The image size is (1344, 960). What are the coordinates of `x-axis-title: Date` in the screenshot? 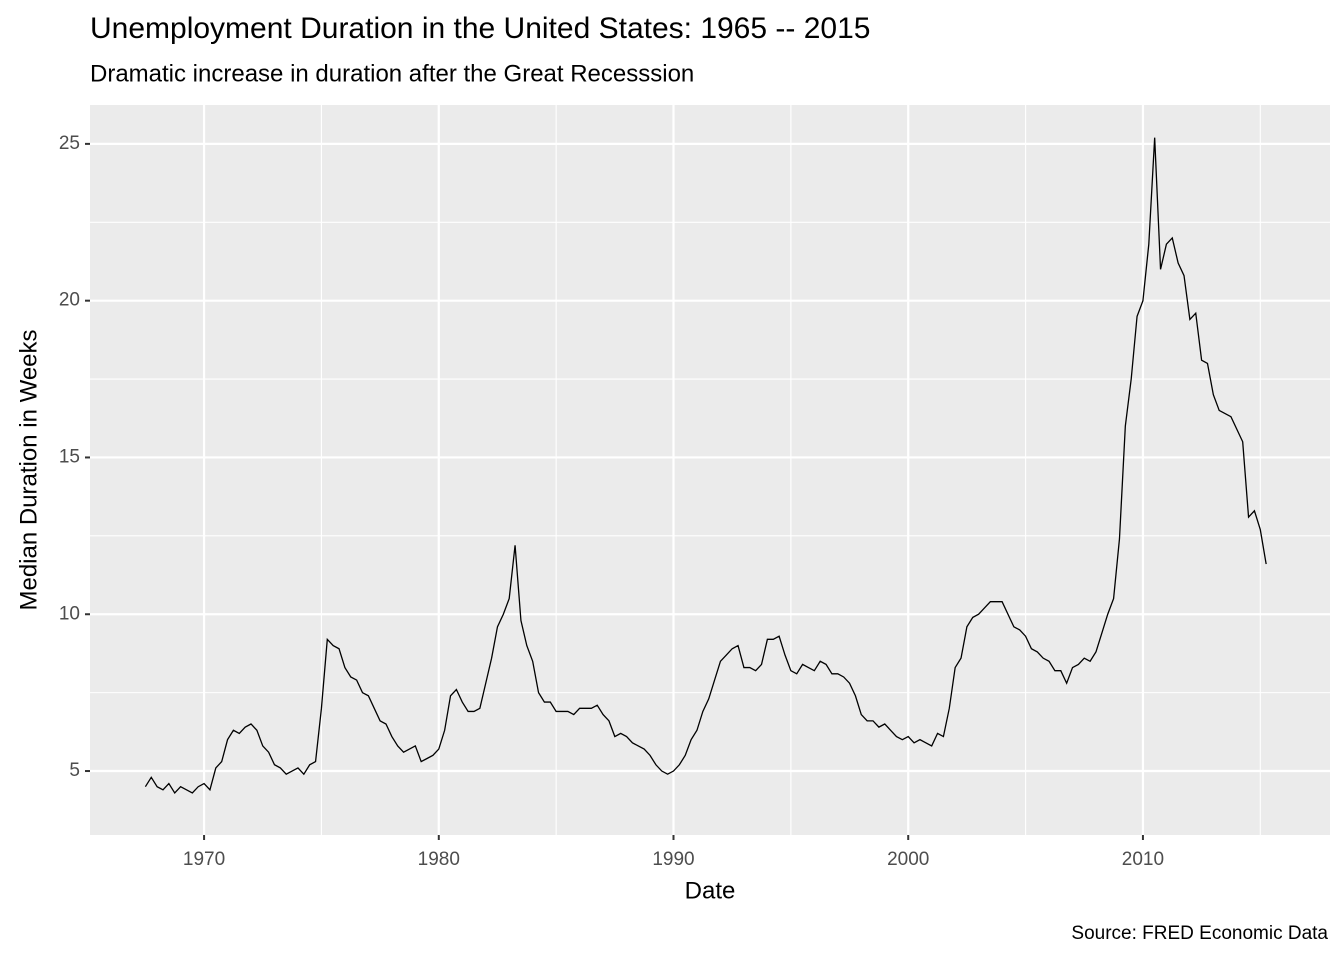 It's located at (710, 890).